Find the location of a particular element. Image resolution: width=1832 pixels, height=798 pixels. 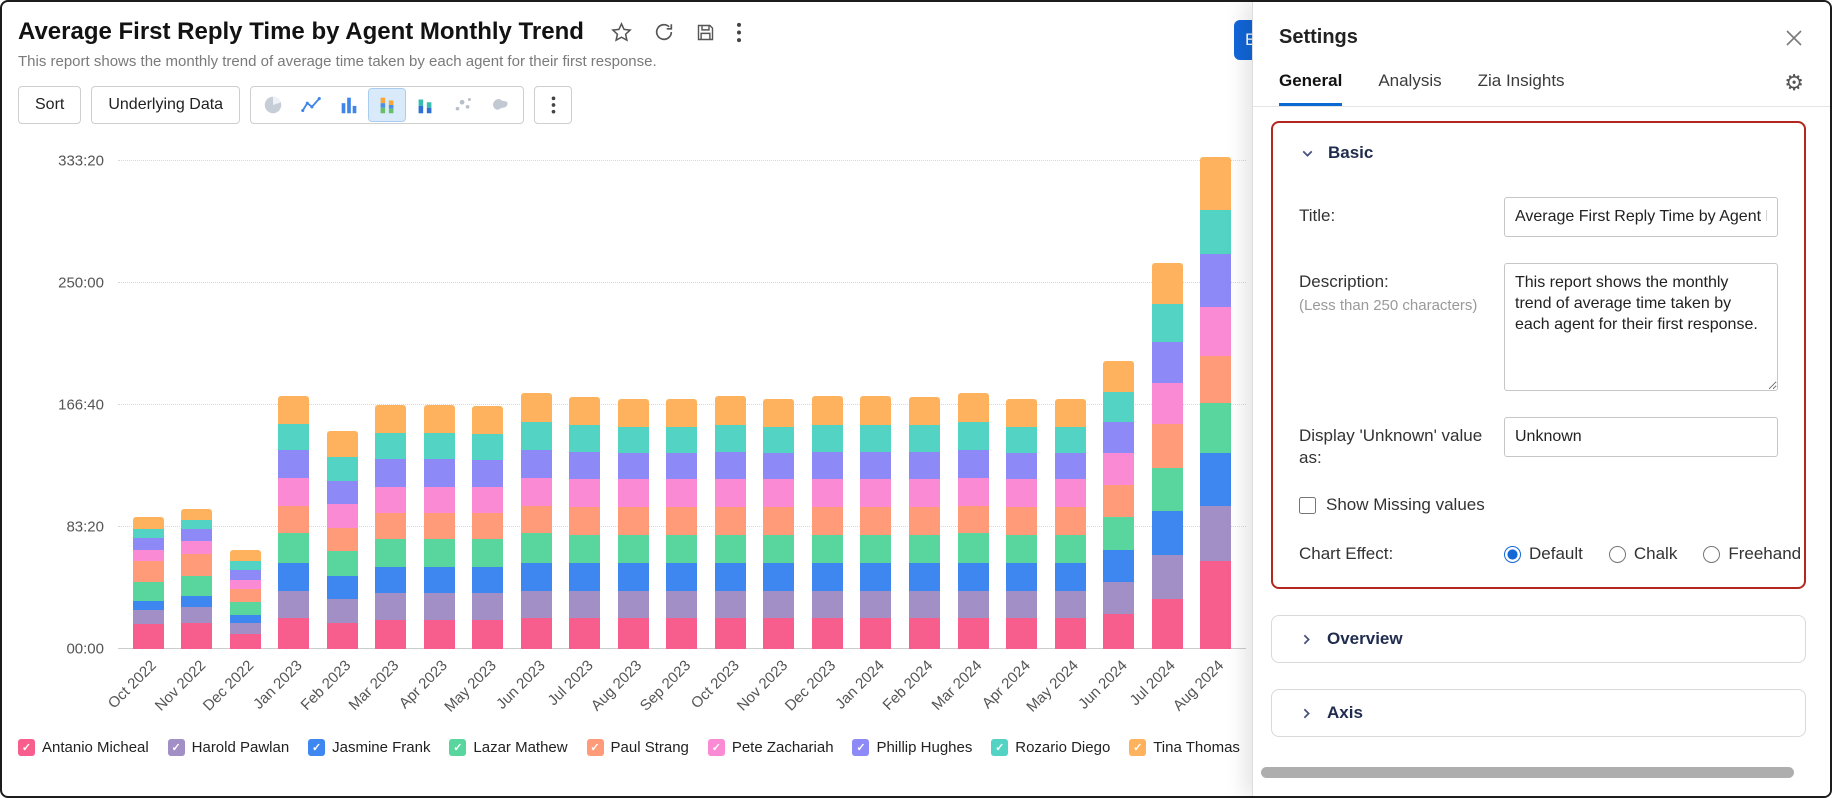

line-chart-icon is located at coordinates (311, 105).